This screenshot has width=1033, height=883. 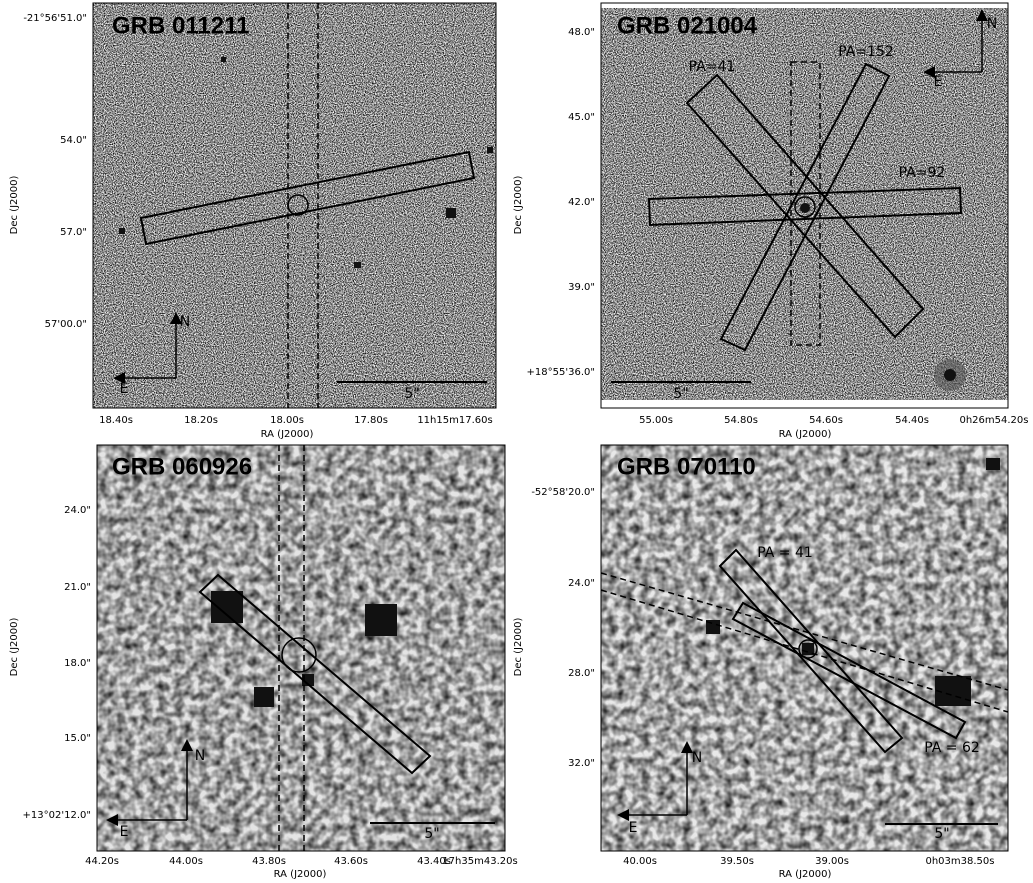 What do you see at coordinates (912, 420) in the screenshot?
I see `x-tick-label: 54.40s` at bounding box center [912, 420].